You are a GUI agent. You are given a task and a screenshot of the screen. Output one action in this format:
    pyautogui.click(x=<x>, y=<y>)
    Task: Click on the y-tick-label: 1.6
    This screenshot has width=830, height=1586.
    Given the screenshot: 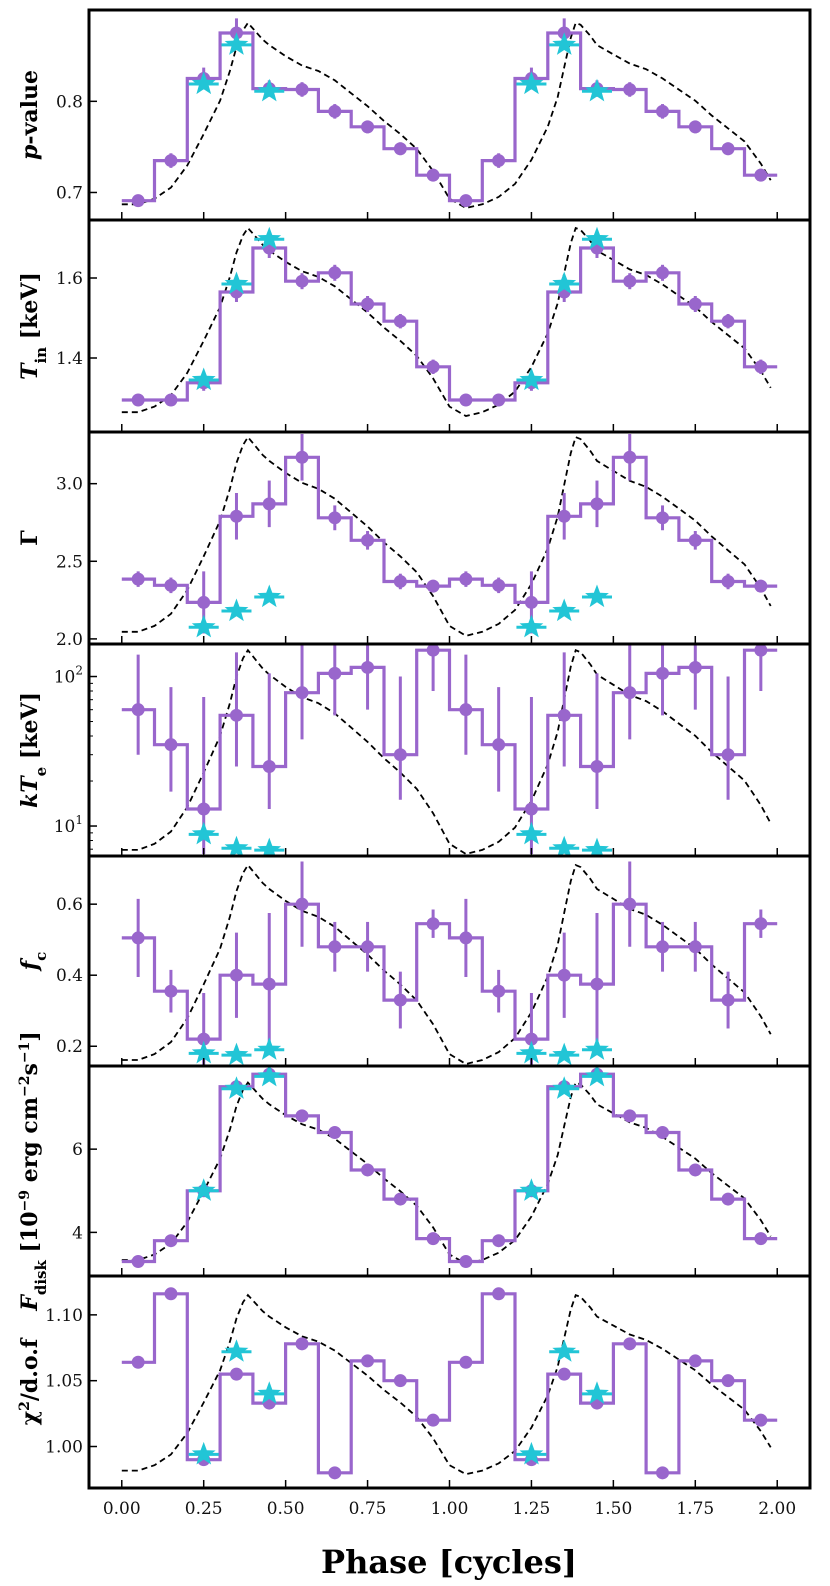 What is the action you would take?
    pyautogui.click(x=69, y=279)
    